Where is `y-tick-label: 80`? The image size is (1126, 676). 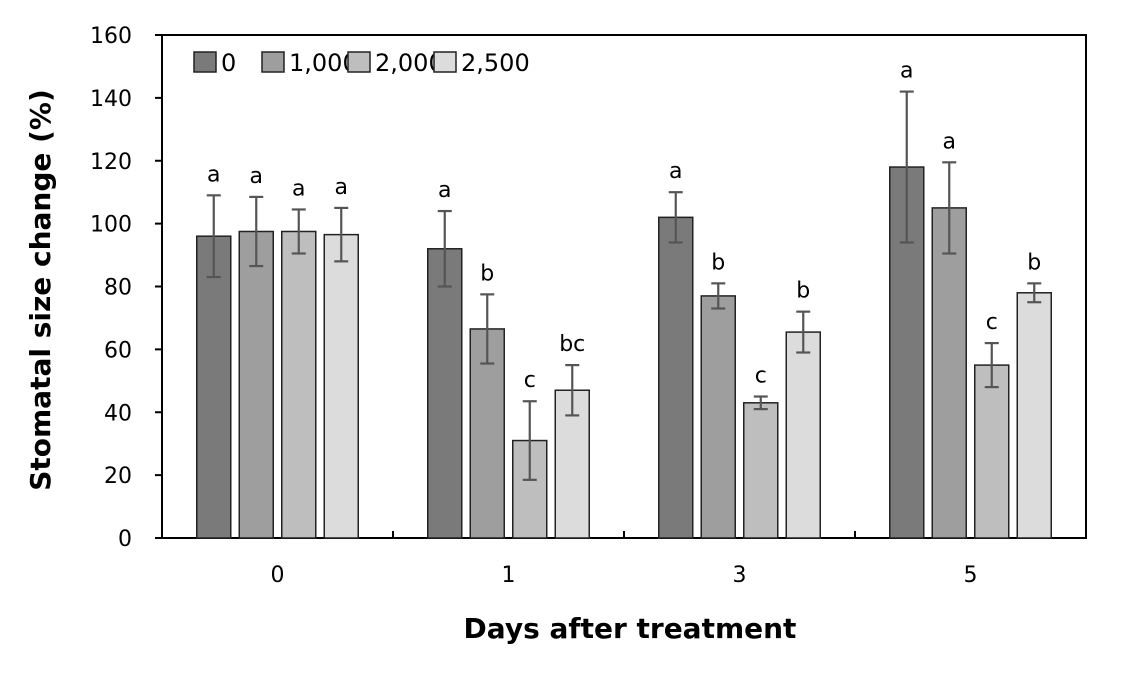 y-tick-label: 80 is located at coordinates (118, 288).